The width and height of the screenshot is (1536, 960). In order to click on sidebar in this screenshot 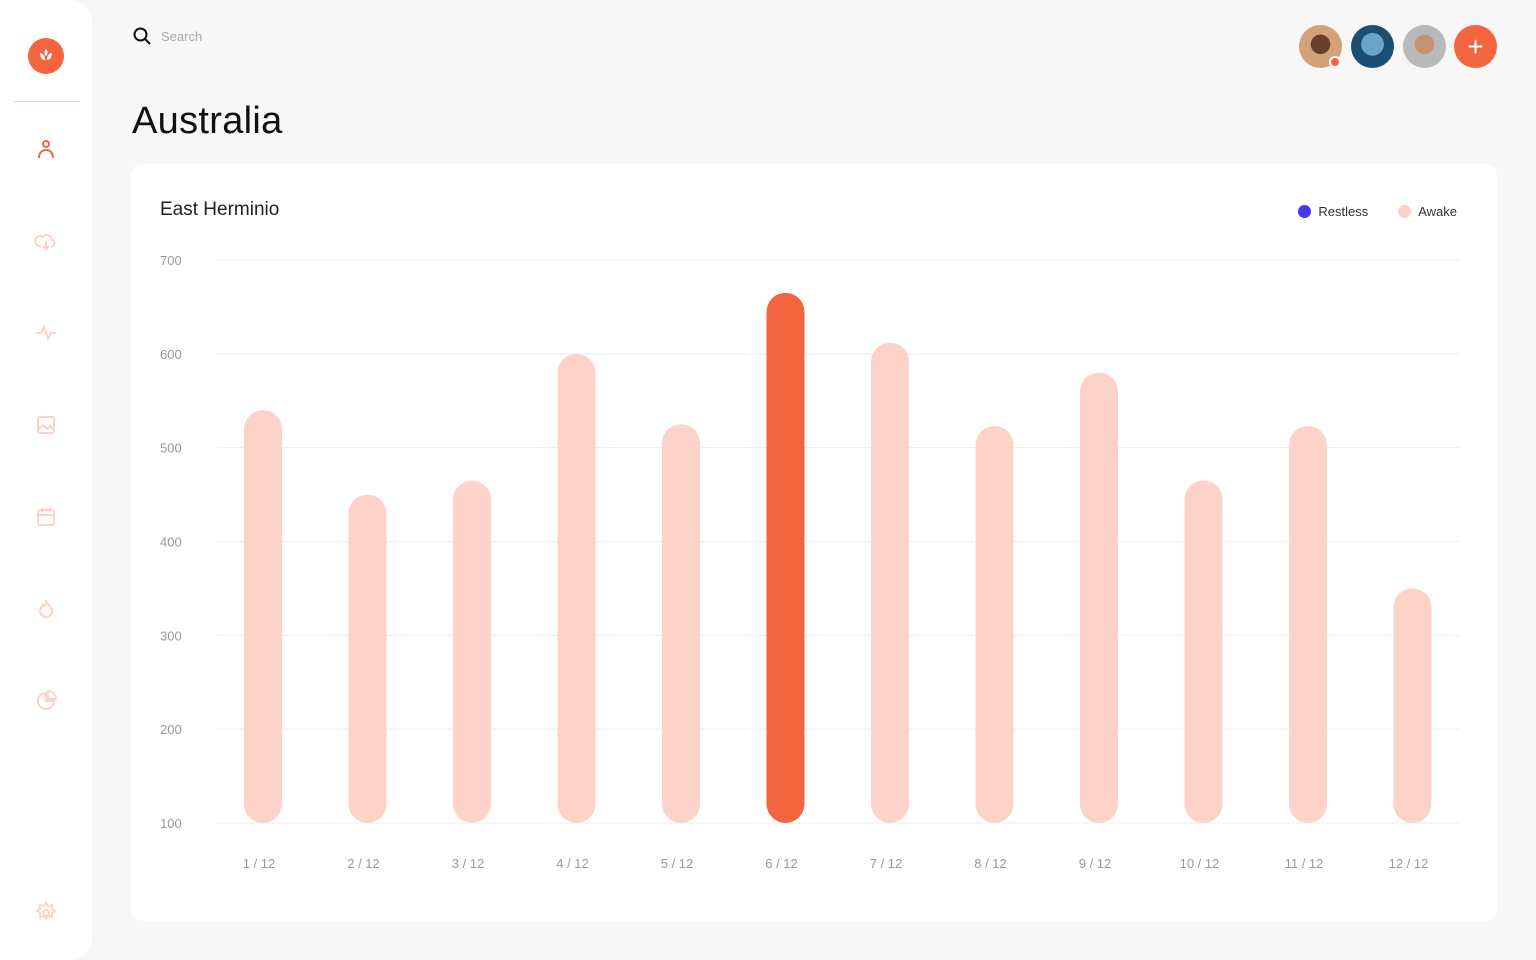, I will do `click(46, 480)`.